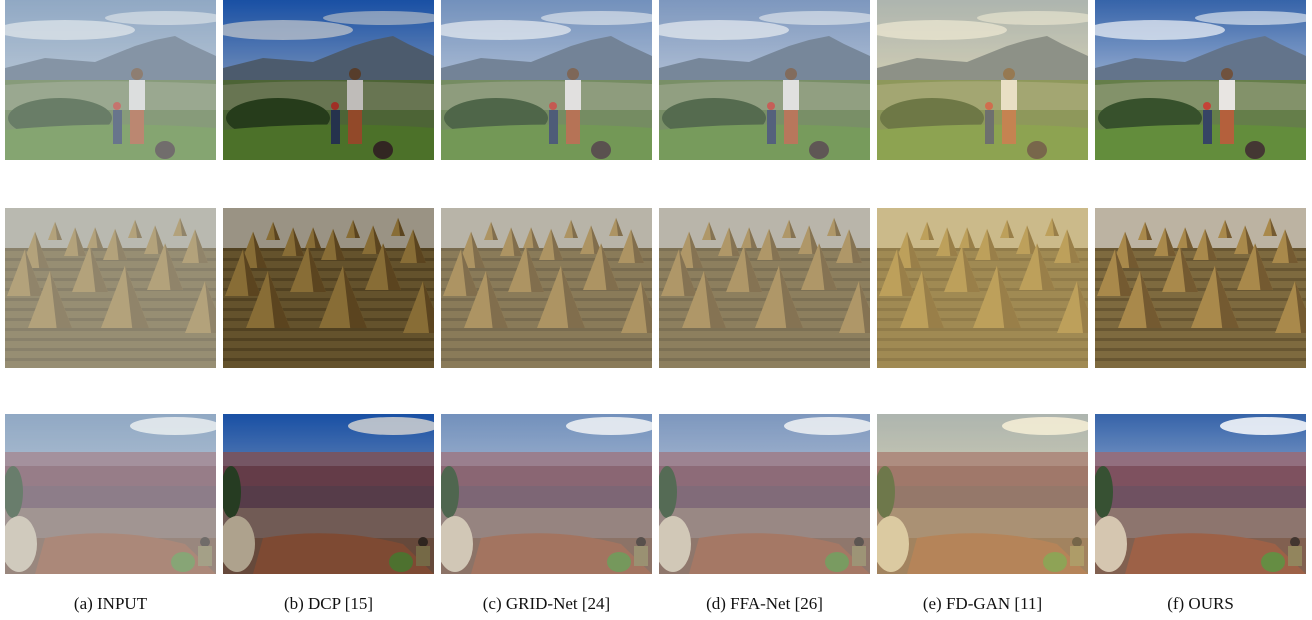 This screenshot has width=1312, height=620. Describe the element at coordinates (546, 494) in the screenshot. I see `image-canyon-grid-net` at that location.